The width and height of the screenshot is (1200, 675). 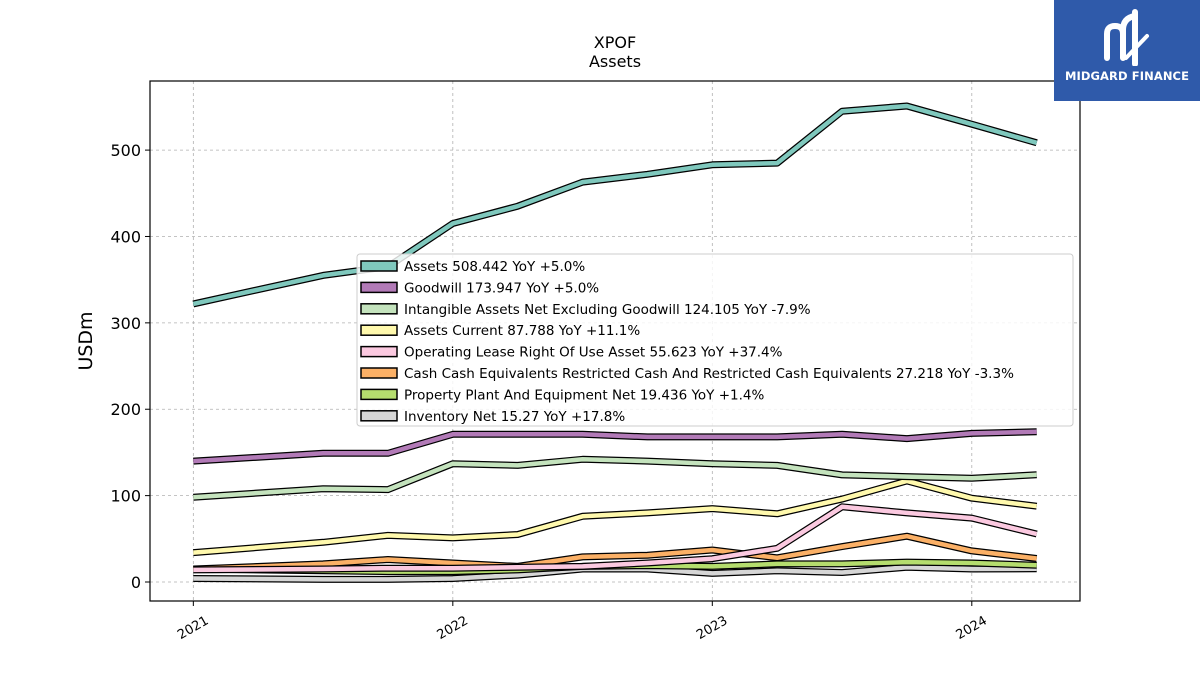 What do you see at coordinates (193, 628) in the screenshot?
I see `x-tick-label: 2021` at bounding box center [193, 628].